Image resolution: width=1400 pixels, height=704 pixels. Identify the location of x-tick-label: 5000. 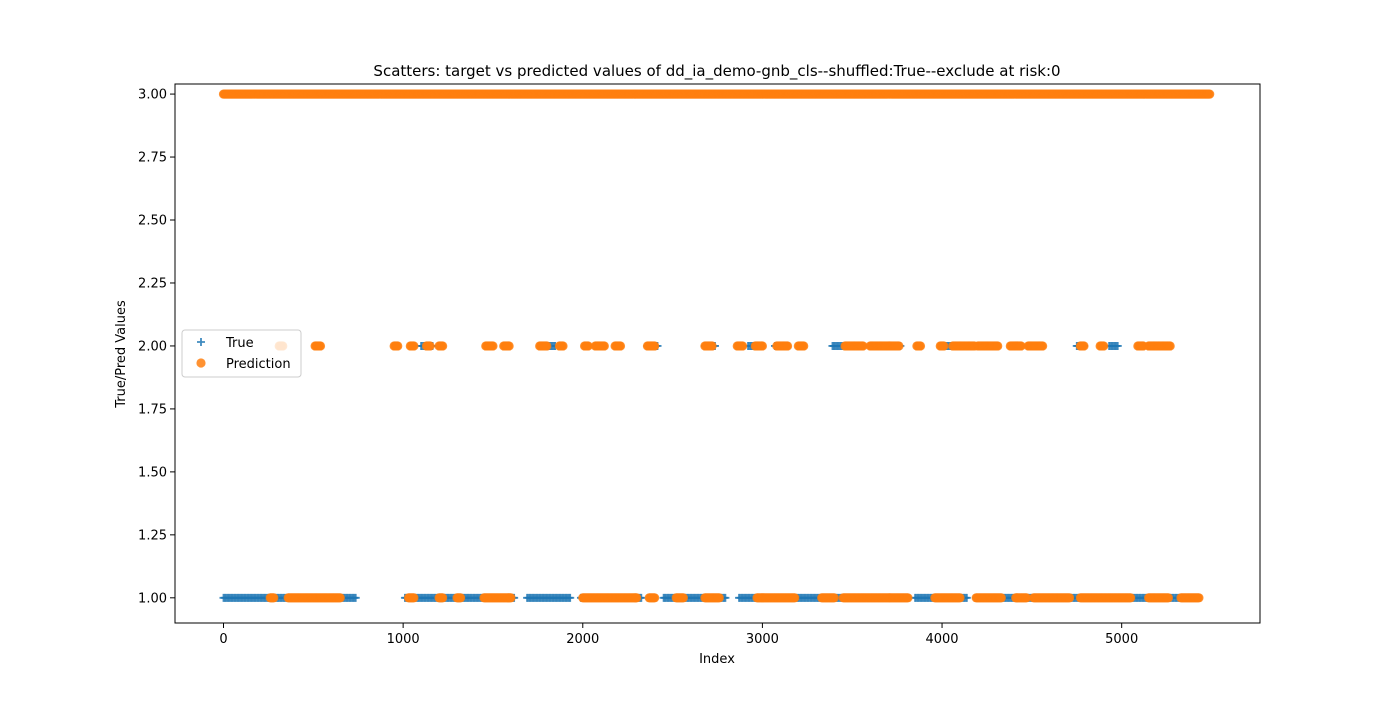
(1121, 639).